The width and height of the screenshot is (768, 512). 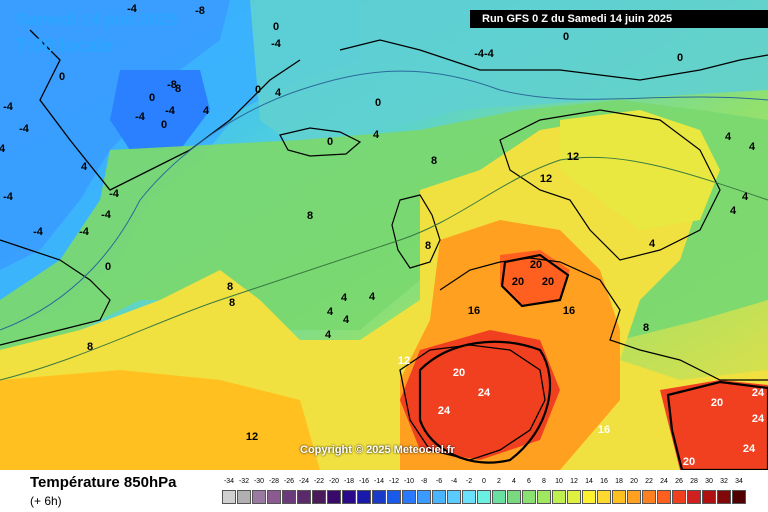 I want to click on map-title: Température 850hPa, so click(x=103, y=482).